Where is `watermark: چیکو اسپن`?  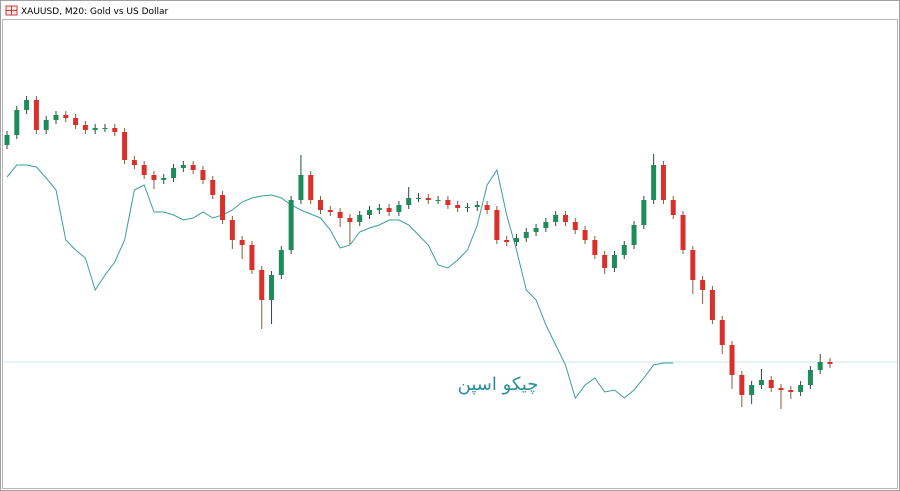 watermark: چیکو اسپن is located at coordinates (498, 384).